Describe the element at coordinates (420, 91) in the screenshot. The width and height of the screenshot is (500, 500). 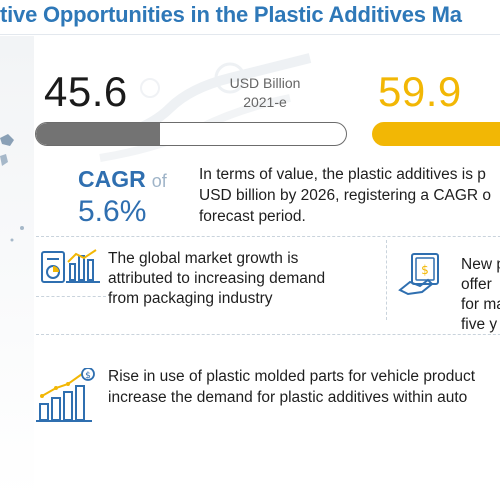
I see `market-value-2026: 59.9` at that location.